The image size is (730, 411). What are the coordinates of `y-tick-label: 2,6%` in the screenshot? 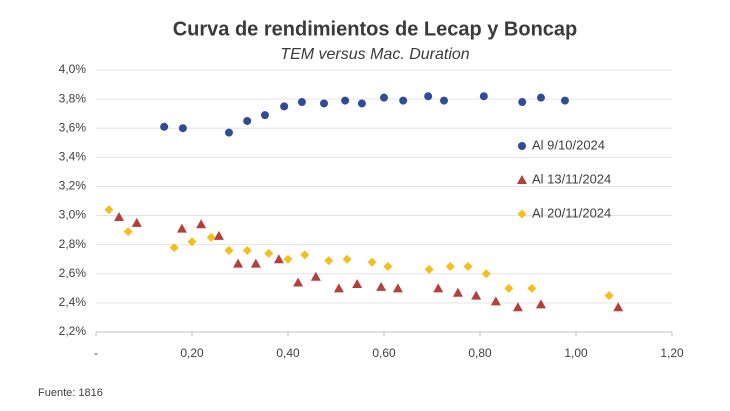 It's located at (73, 273).